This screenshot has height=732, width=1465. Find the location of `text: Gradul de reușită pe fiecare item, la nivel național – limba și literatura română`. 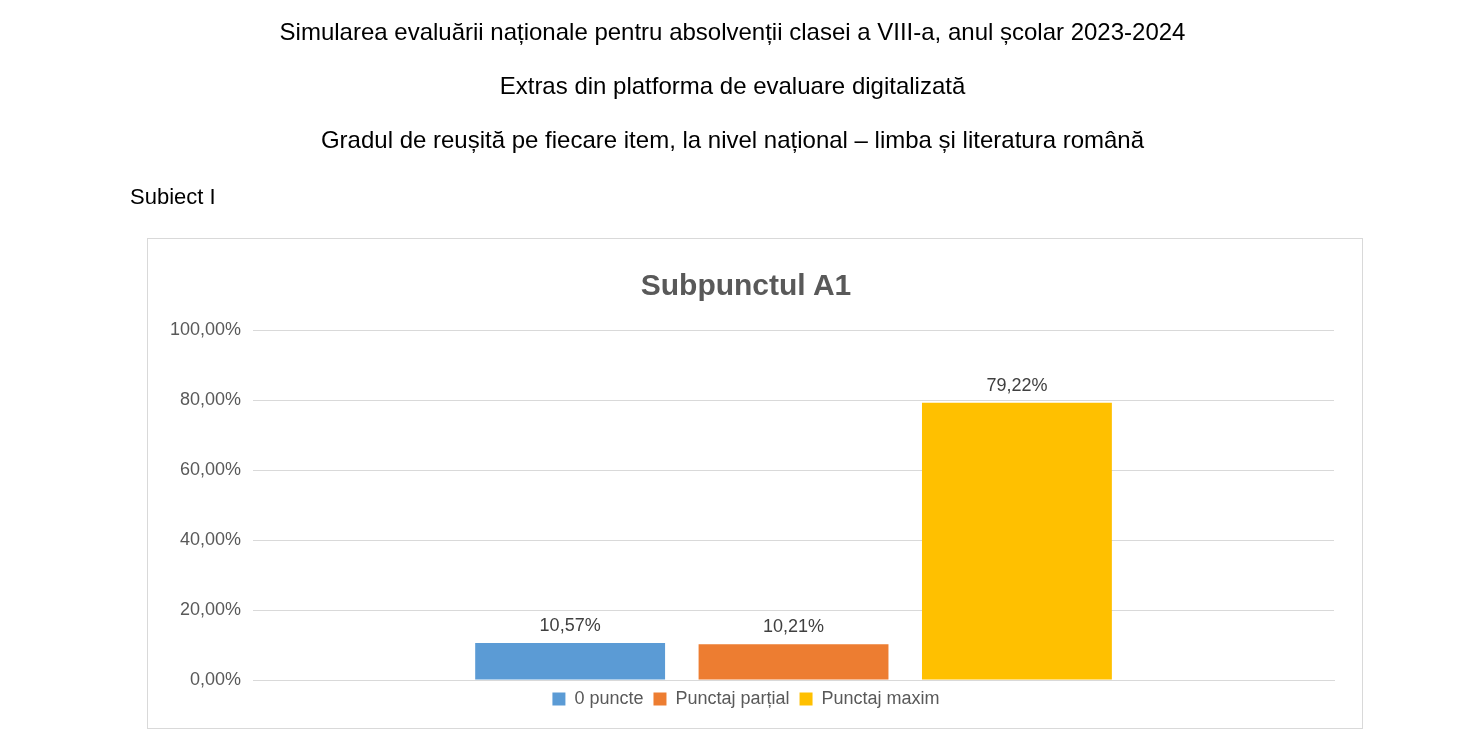

text: Gradul de reușită pe fiecare item, la nivel național – limba și literatura română is located at coordinates (732, 140).